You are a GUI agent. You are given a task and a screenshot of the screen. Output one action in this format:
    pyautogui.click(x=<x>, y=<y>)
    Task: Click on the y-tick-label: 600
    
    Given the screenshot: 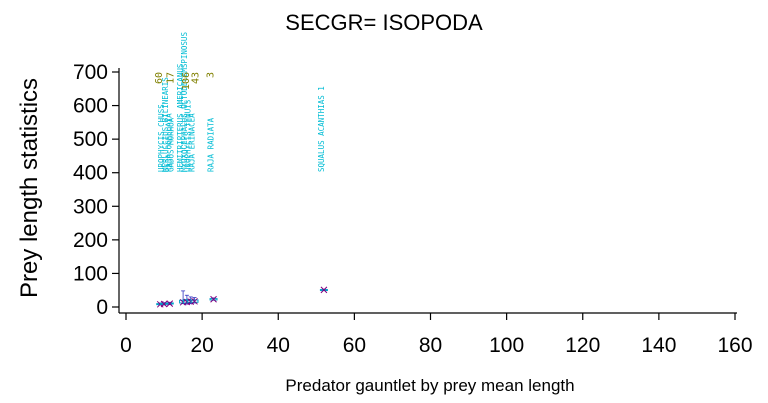 What is the action you would take?
    pyautogui.click(x=90, y=106)
    